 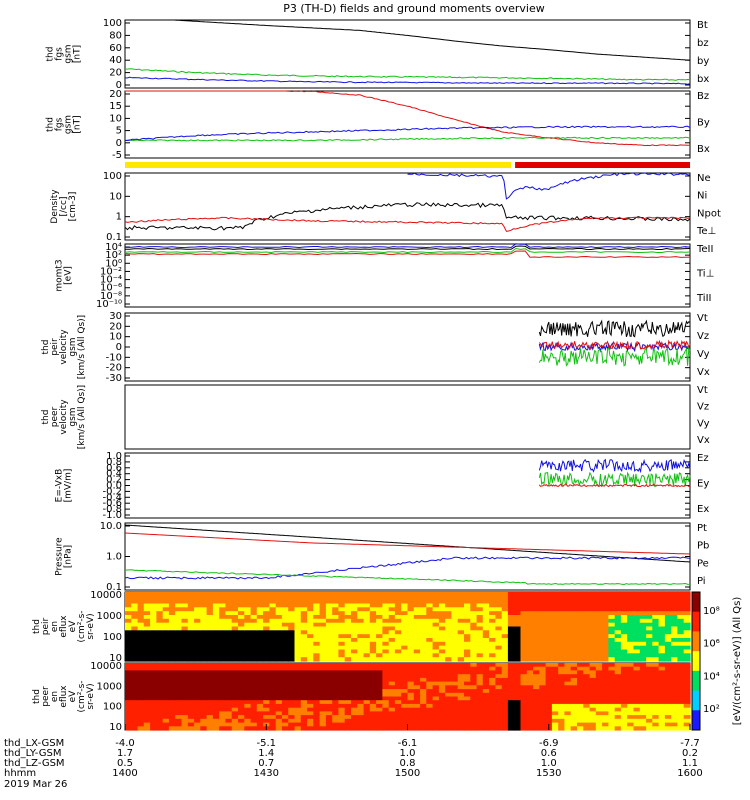 What do you see at coordinates (112, 497) in the screenshot?
I see `y-tick-label: -0.4` at bounding box center [112, 497].